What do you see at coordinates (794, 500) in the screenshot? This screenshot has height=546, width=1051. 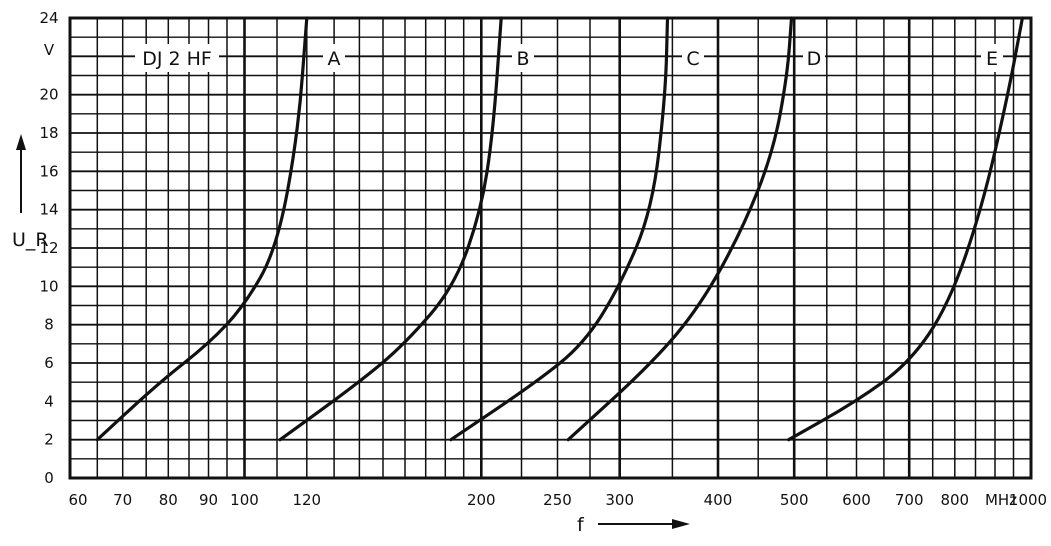 I see `x-tick-label: 500` at bounding box center [794, 500].